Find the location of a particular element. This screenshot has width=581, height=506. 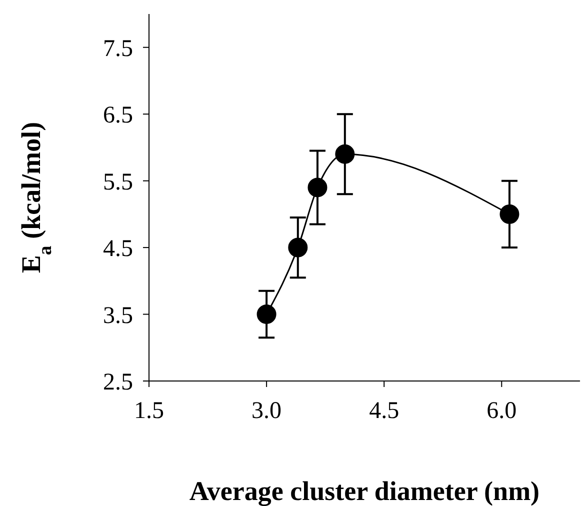

y-tick-label: 5.5 is located at coordinates (118, 182).